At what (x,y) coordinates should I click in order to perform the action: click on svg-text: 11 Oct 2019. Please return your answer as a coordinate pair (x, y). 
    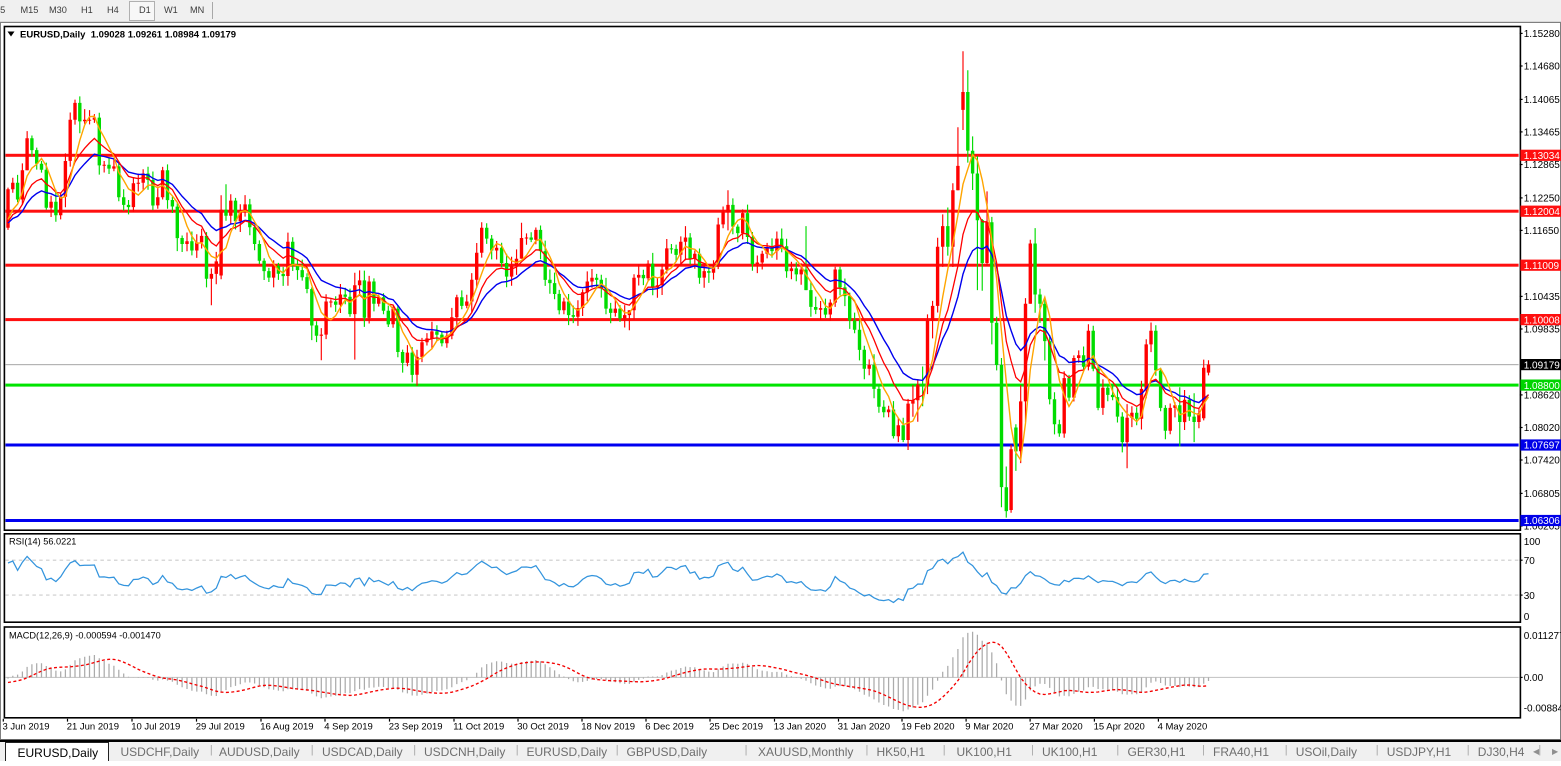
    Looking at the image, I should click on (478, 726).